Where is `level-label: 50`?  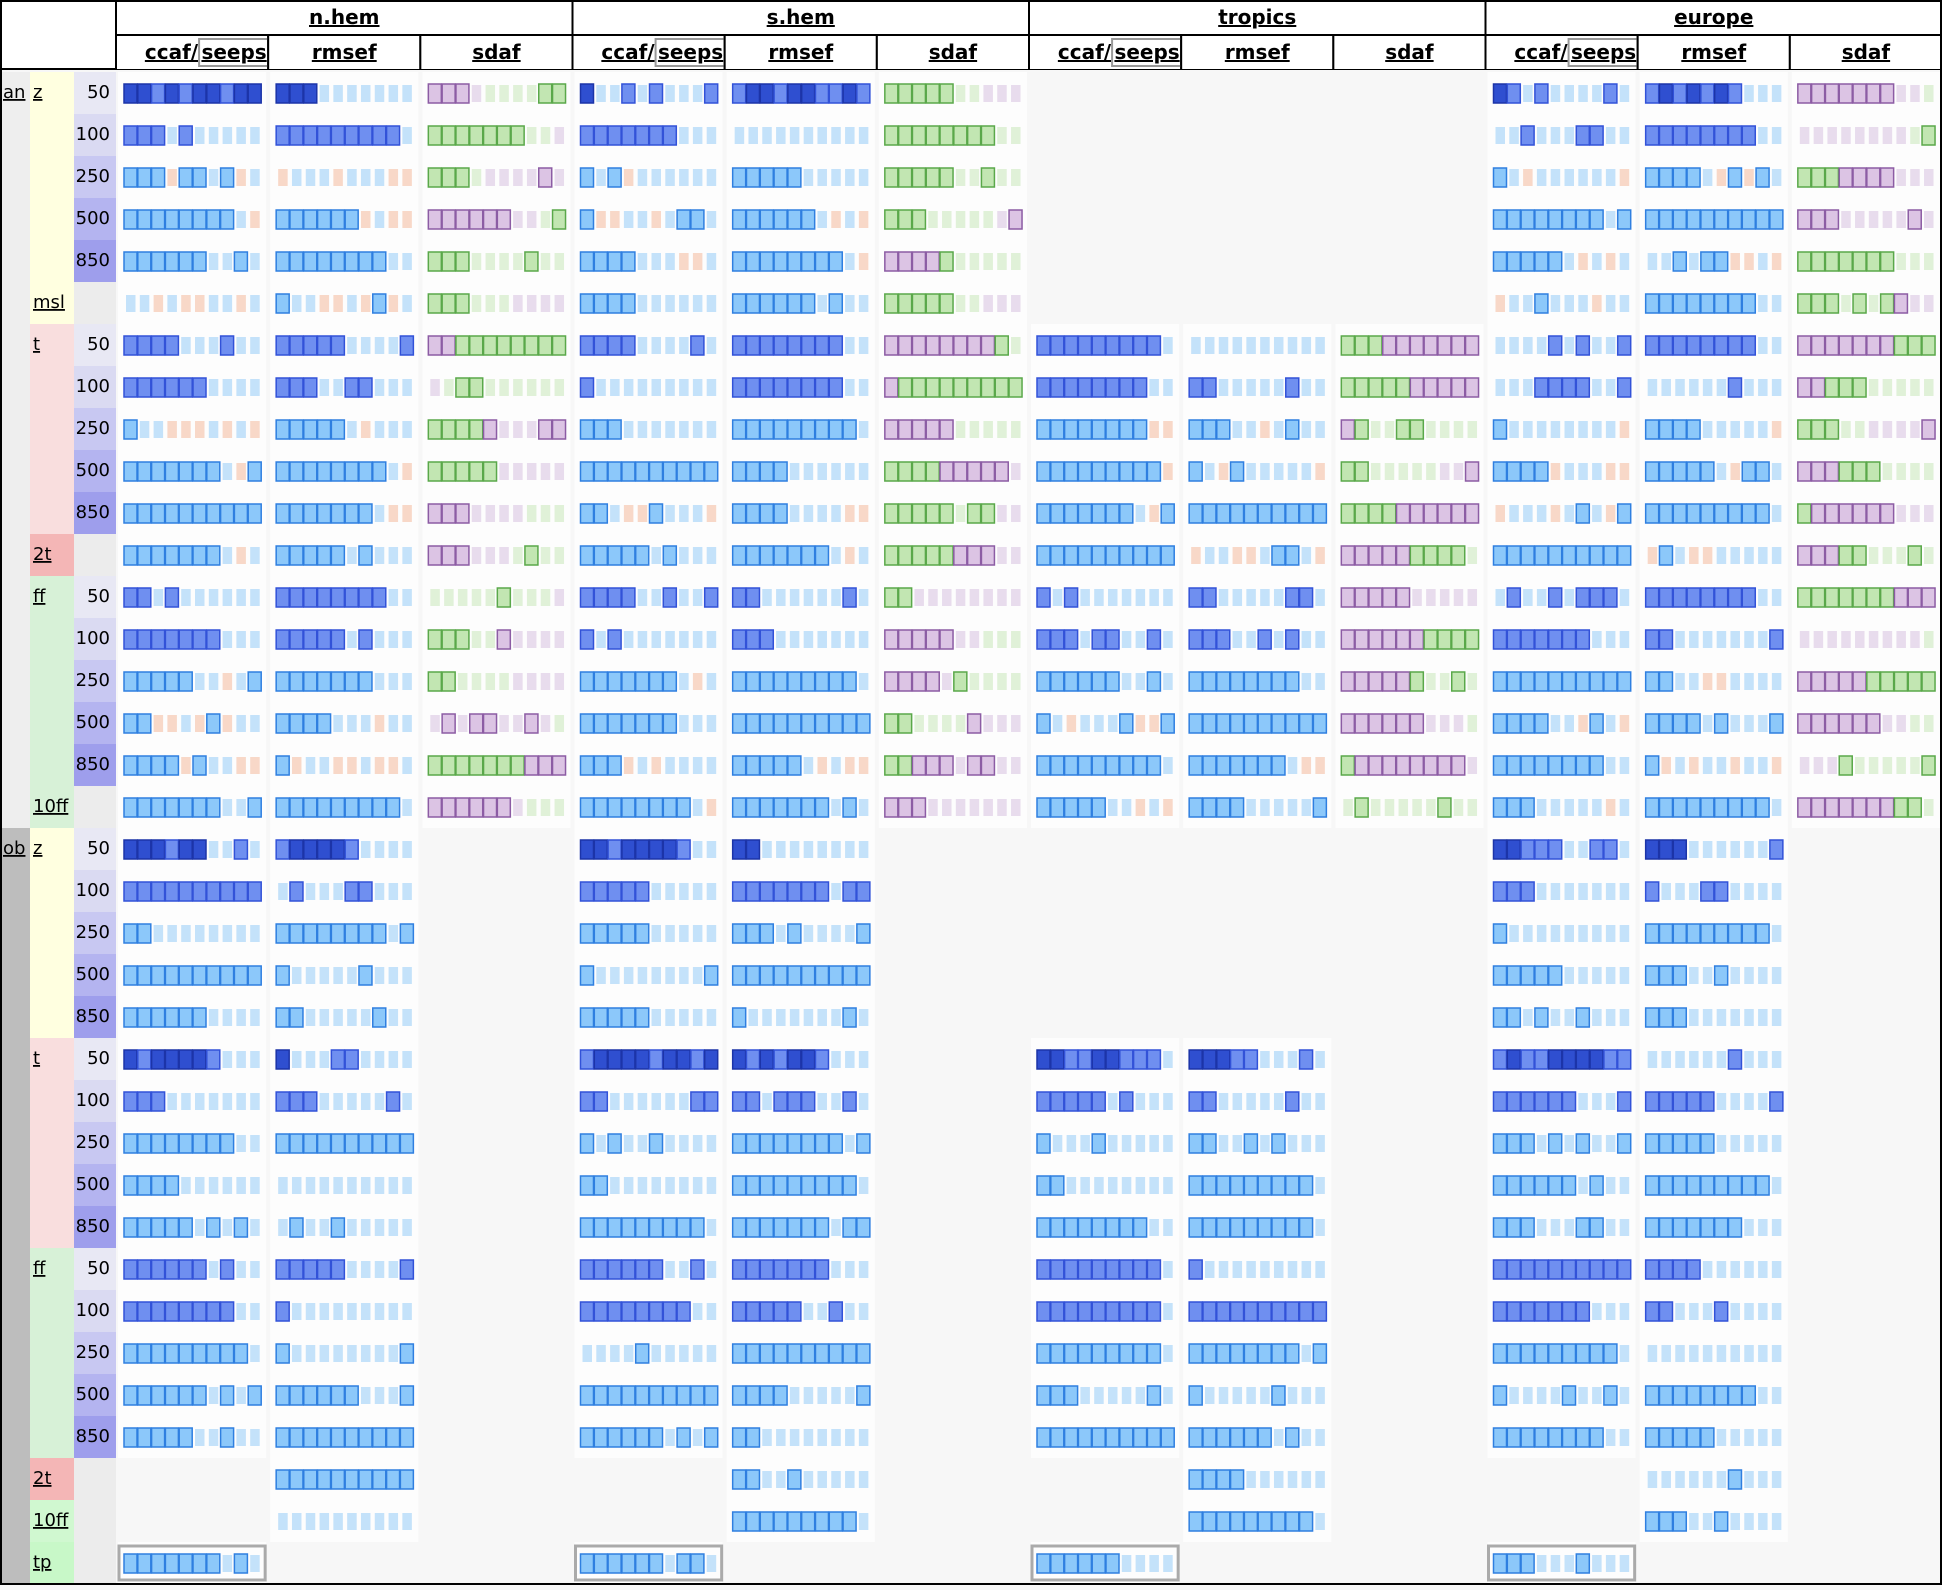
level-label: 50 is located at coordinates (98, 92).